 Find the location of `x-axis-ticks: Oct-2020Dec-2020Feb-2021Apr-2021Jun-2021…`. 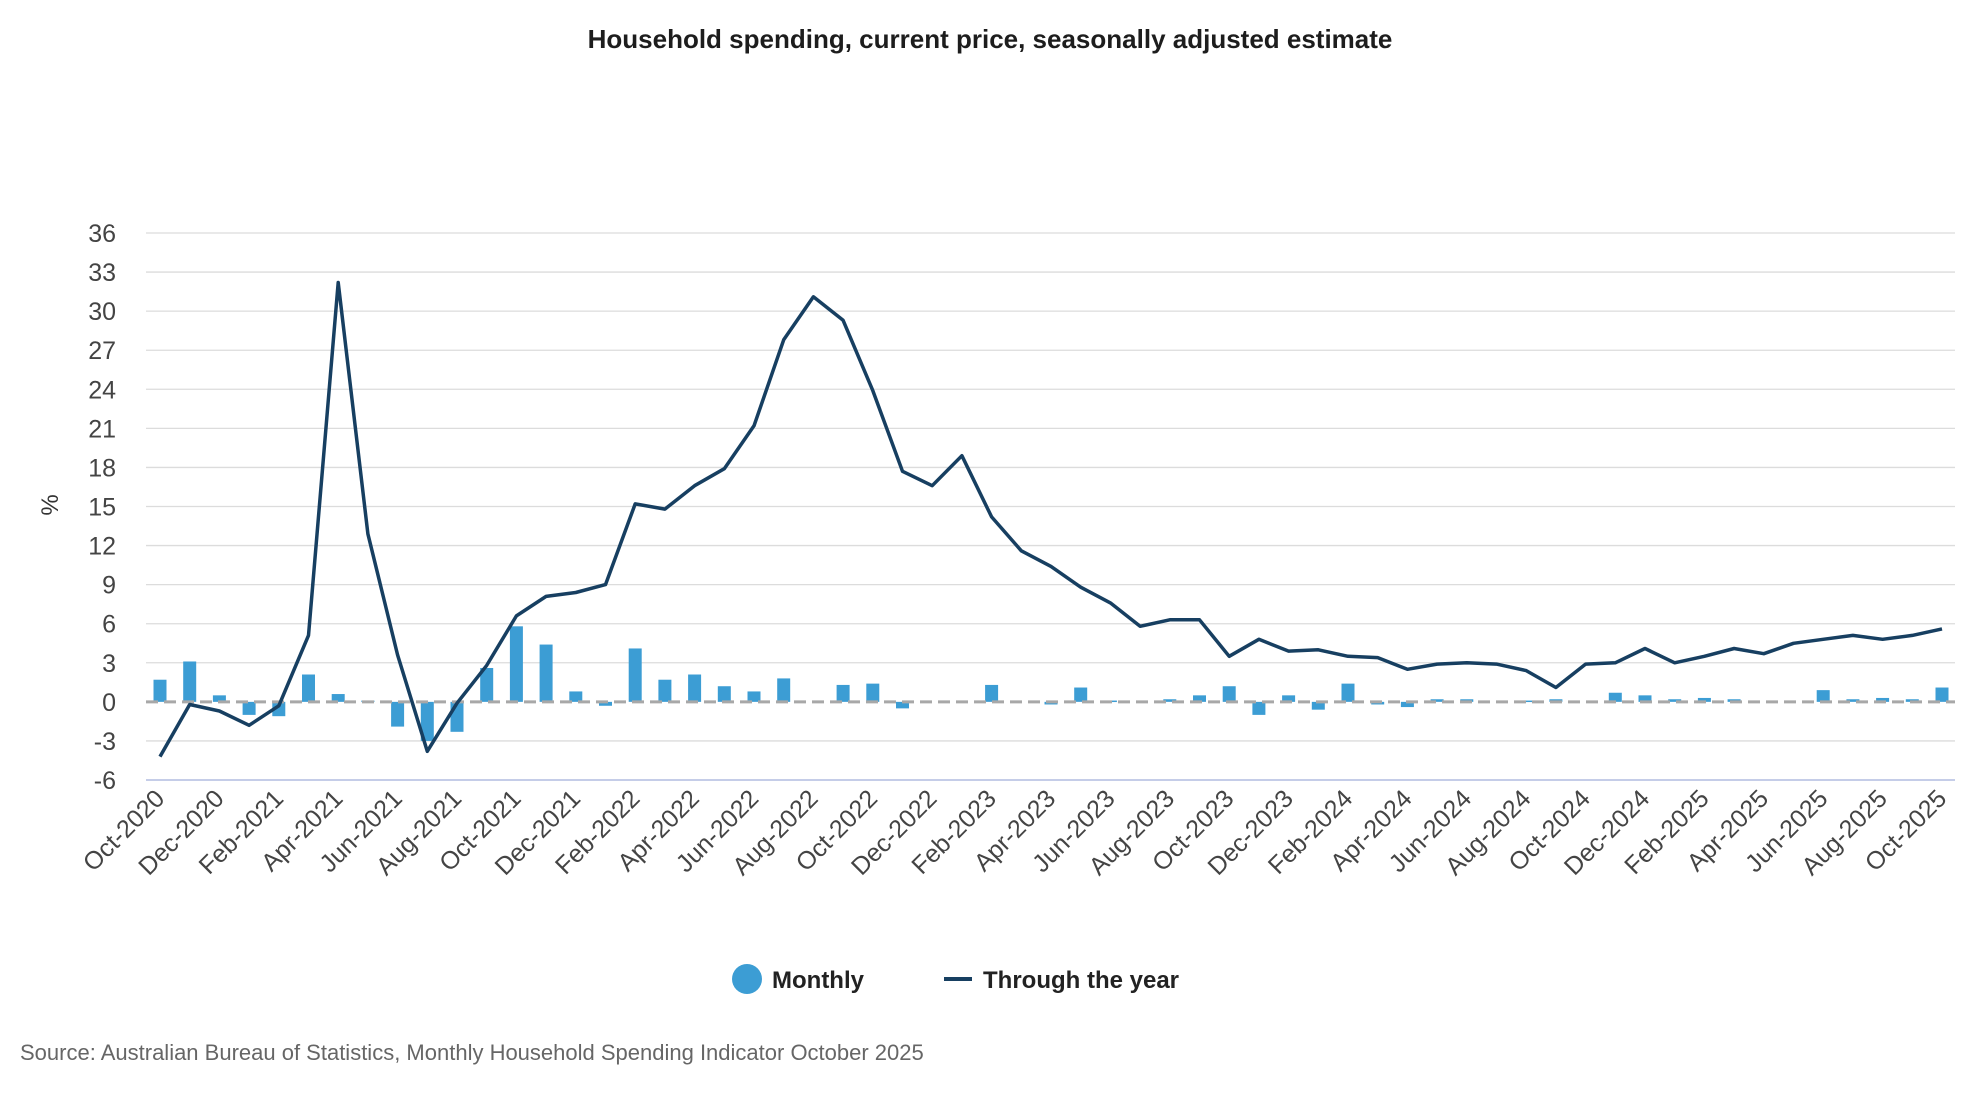

x-axis-ticks: Oct-2020Dec-2020Feb-2021Apr-2021Jun-2021… is located at coordinates (1015, 832).